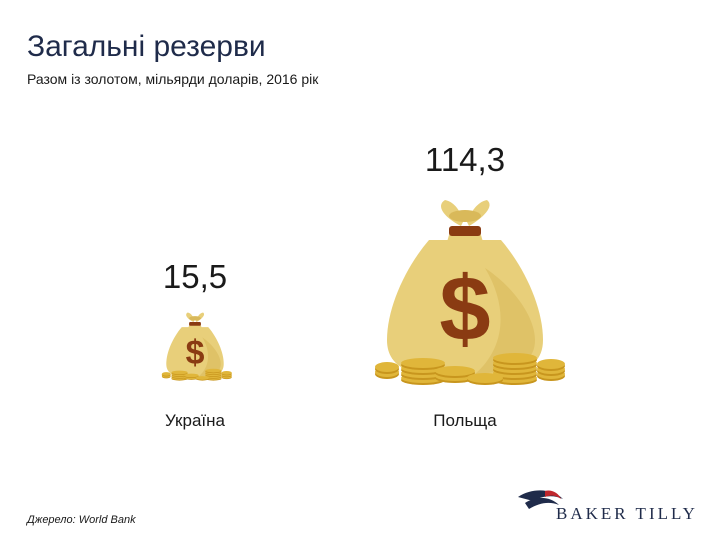 Image resolution: width=720 pixels, height=540 pixels. I want to click on money-bag-mark-1: $, so click(470, 292).